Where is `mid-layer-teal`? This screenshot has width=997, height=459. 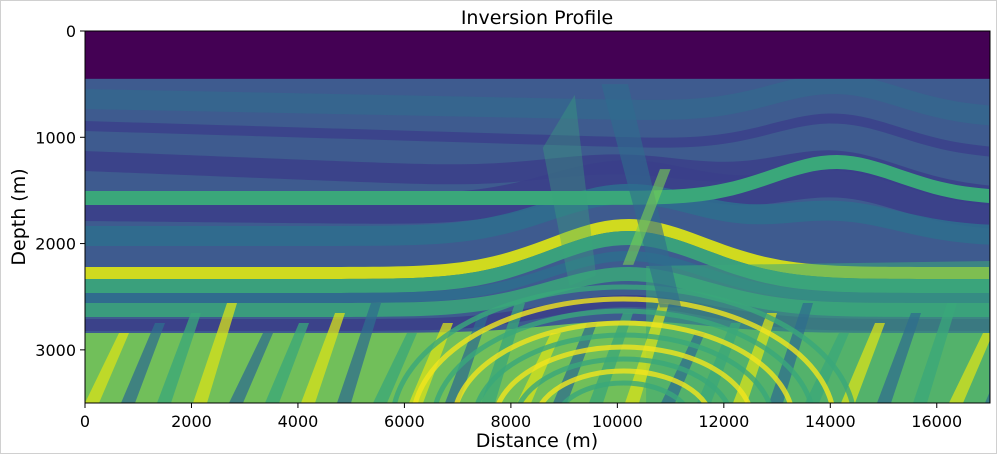
mid-layer-teal is located at coordinates (537, 214).